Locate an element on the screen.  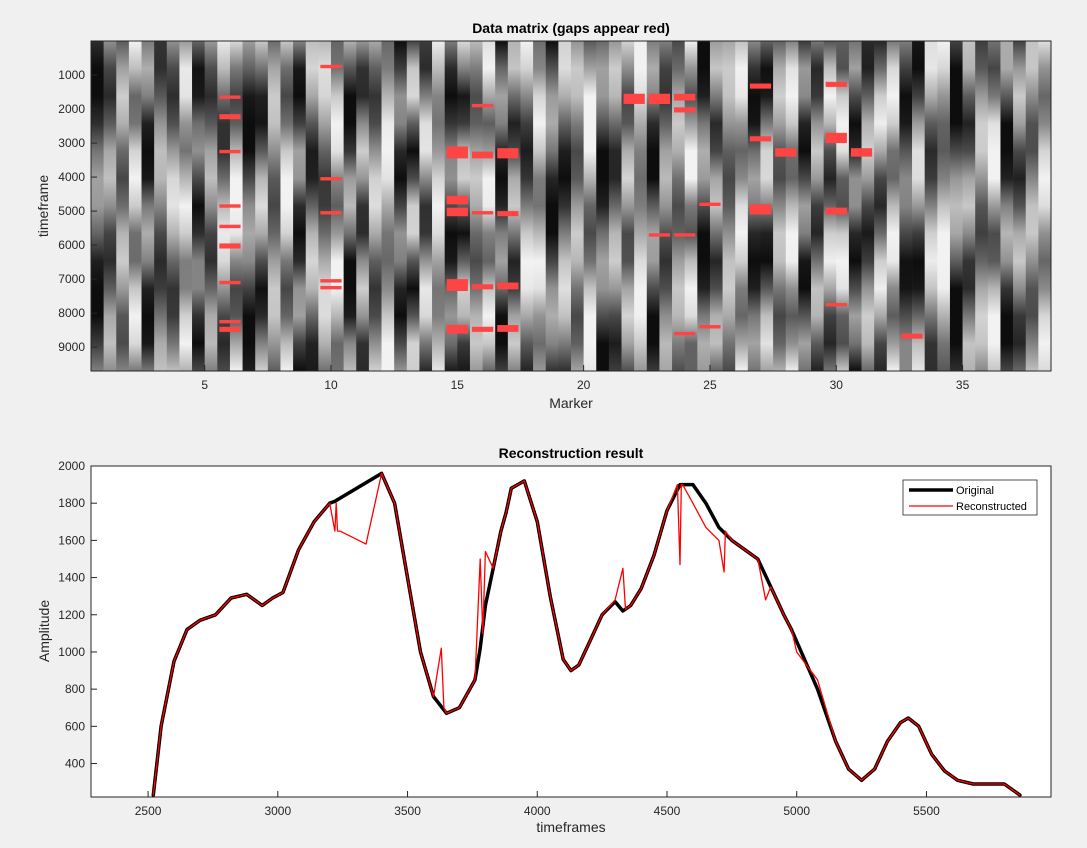
heatmap-y-tick-label: 4000 is located at coordinates (71, 177).